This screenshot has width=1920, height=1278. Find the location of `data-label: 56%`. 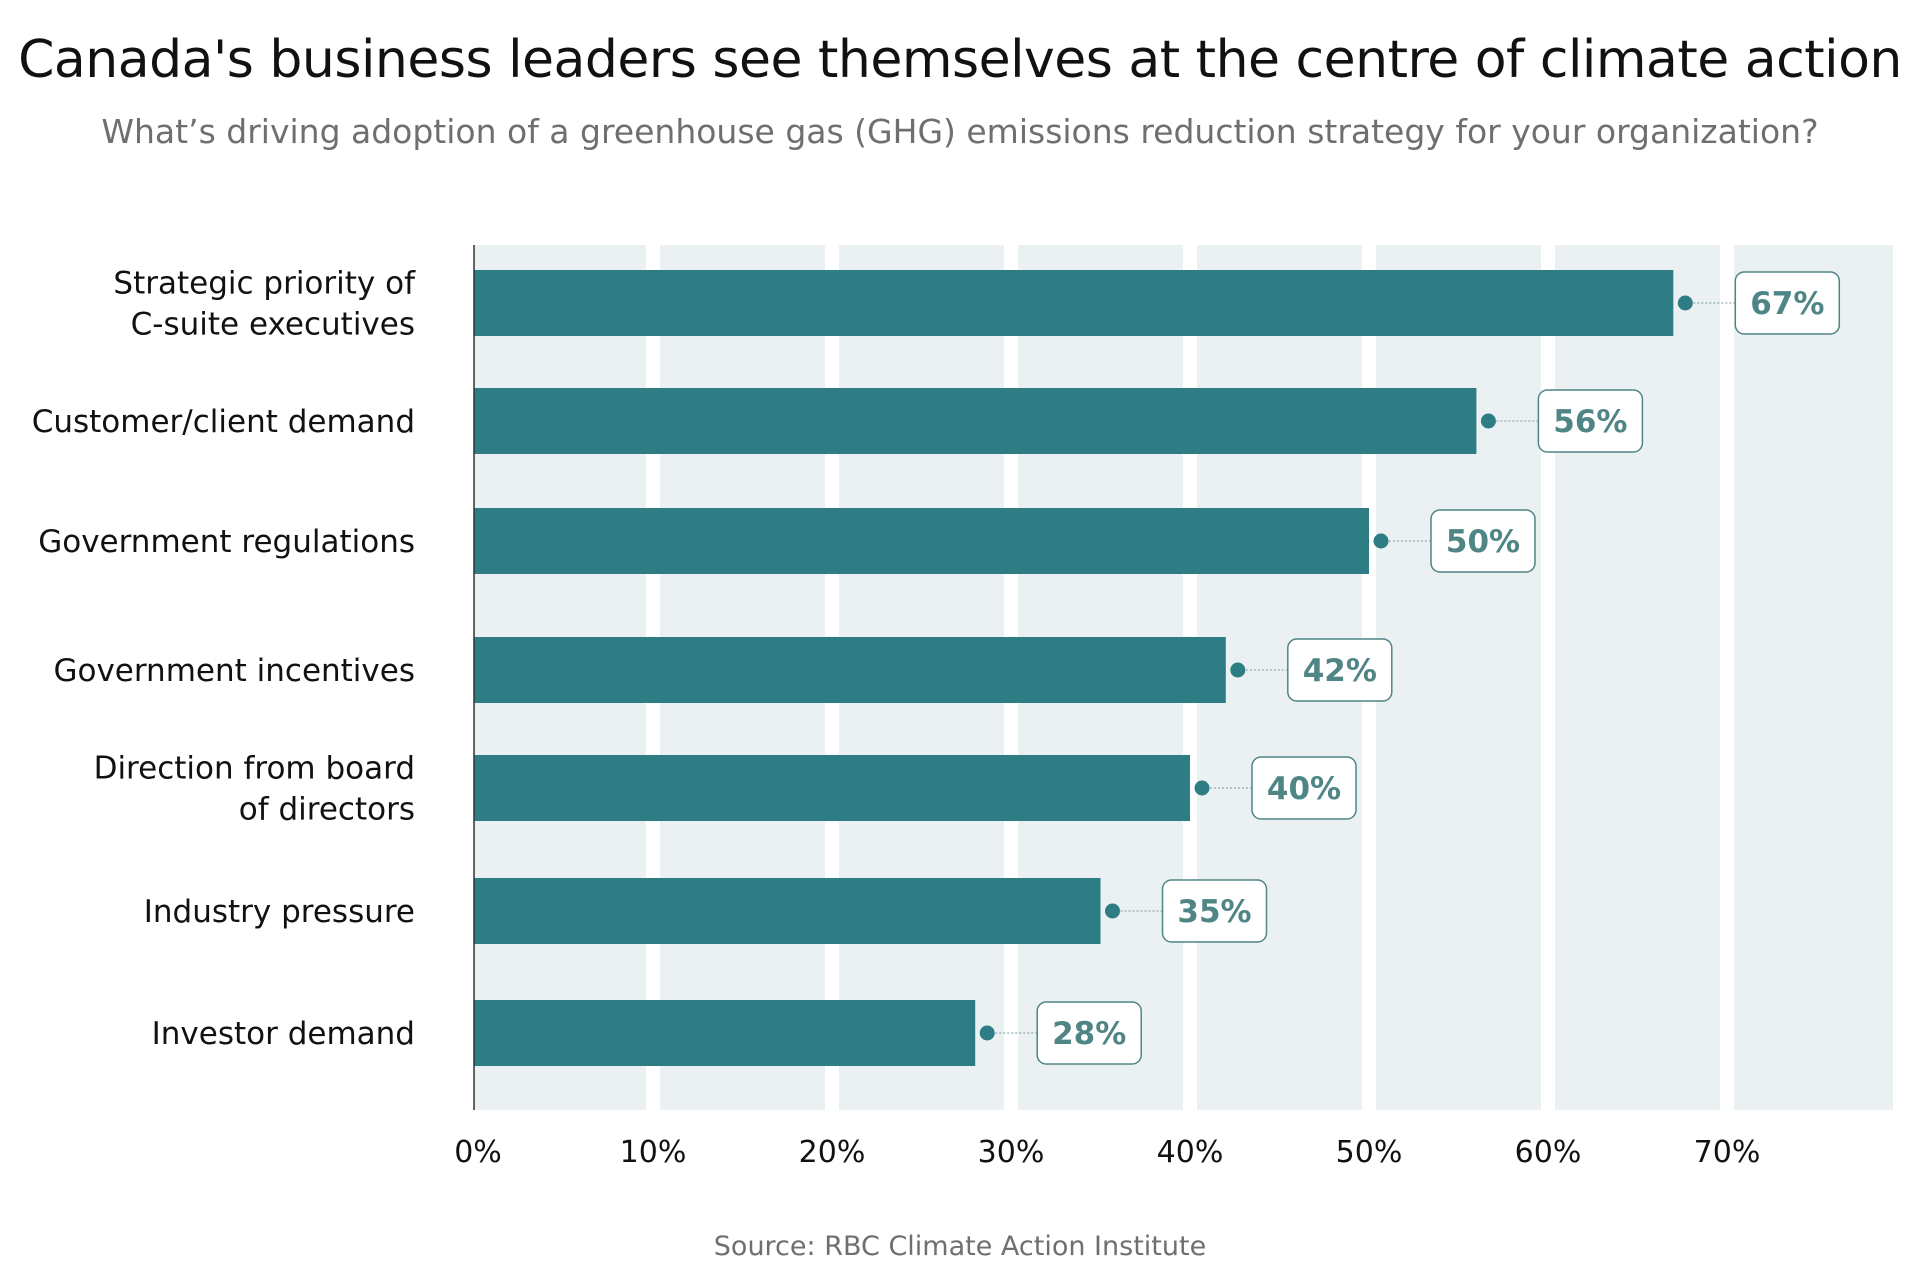

data-label: 56% is located at coordinates (1590, 422).